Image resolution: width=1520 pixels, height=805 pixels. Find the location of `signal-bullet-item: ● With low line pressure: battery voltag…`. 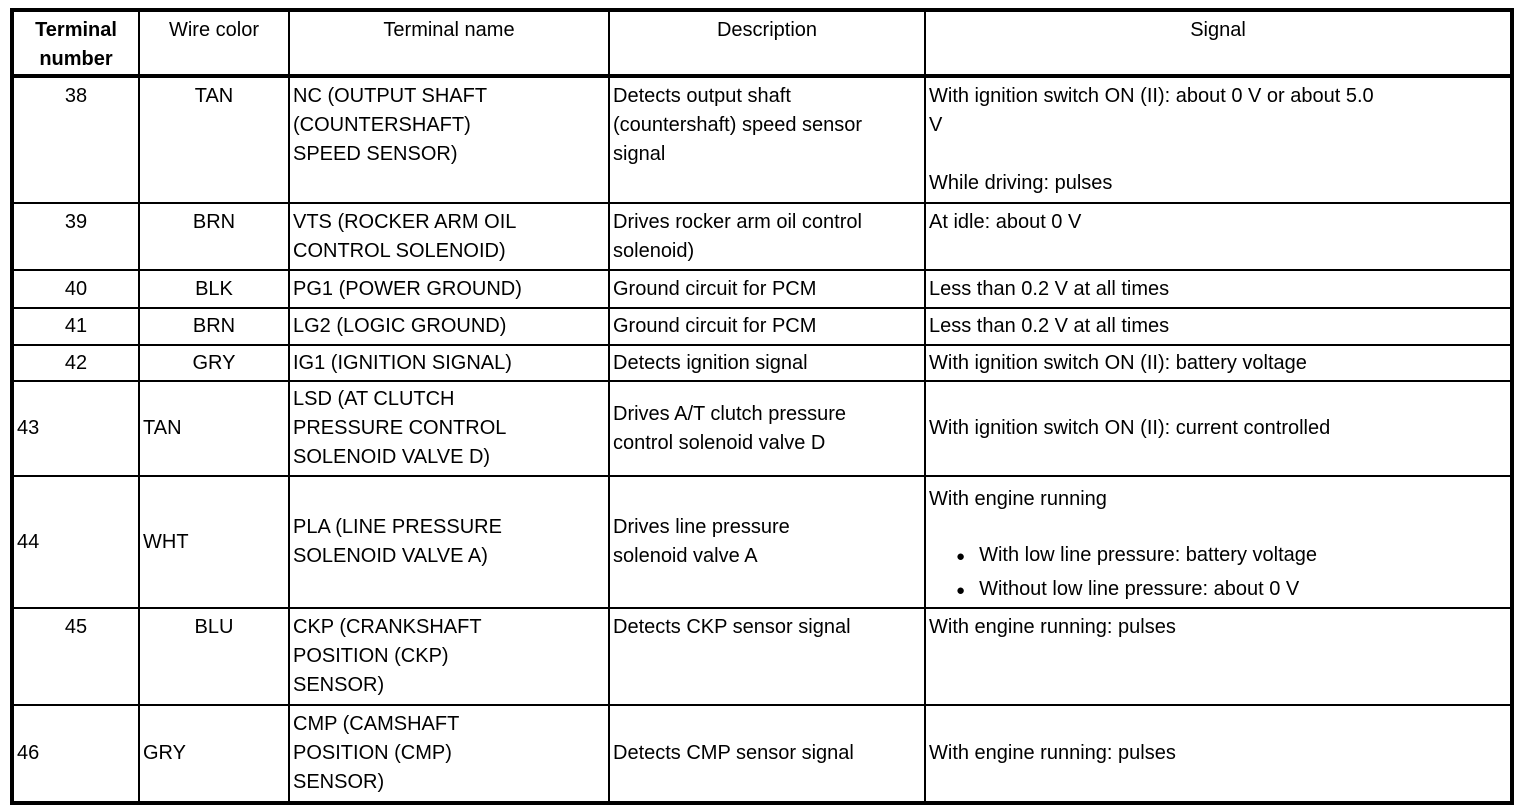

signal-bullet-item: ● With low line pressure: battery voltag… is located at coordinates (1218, 556).